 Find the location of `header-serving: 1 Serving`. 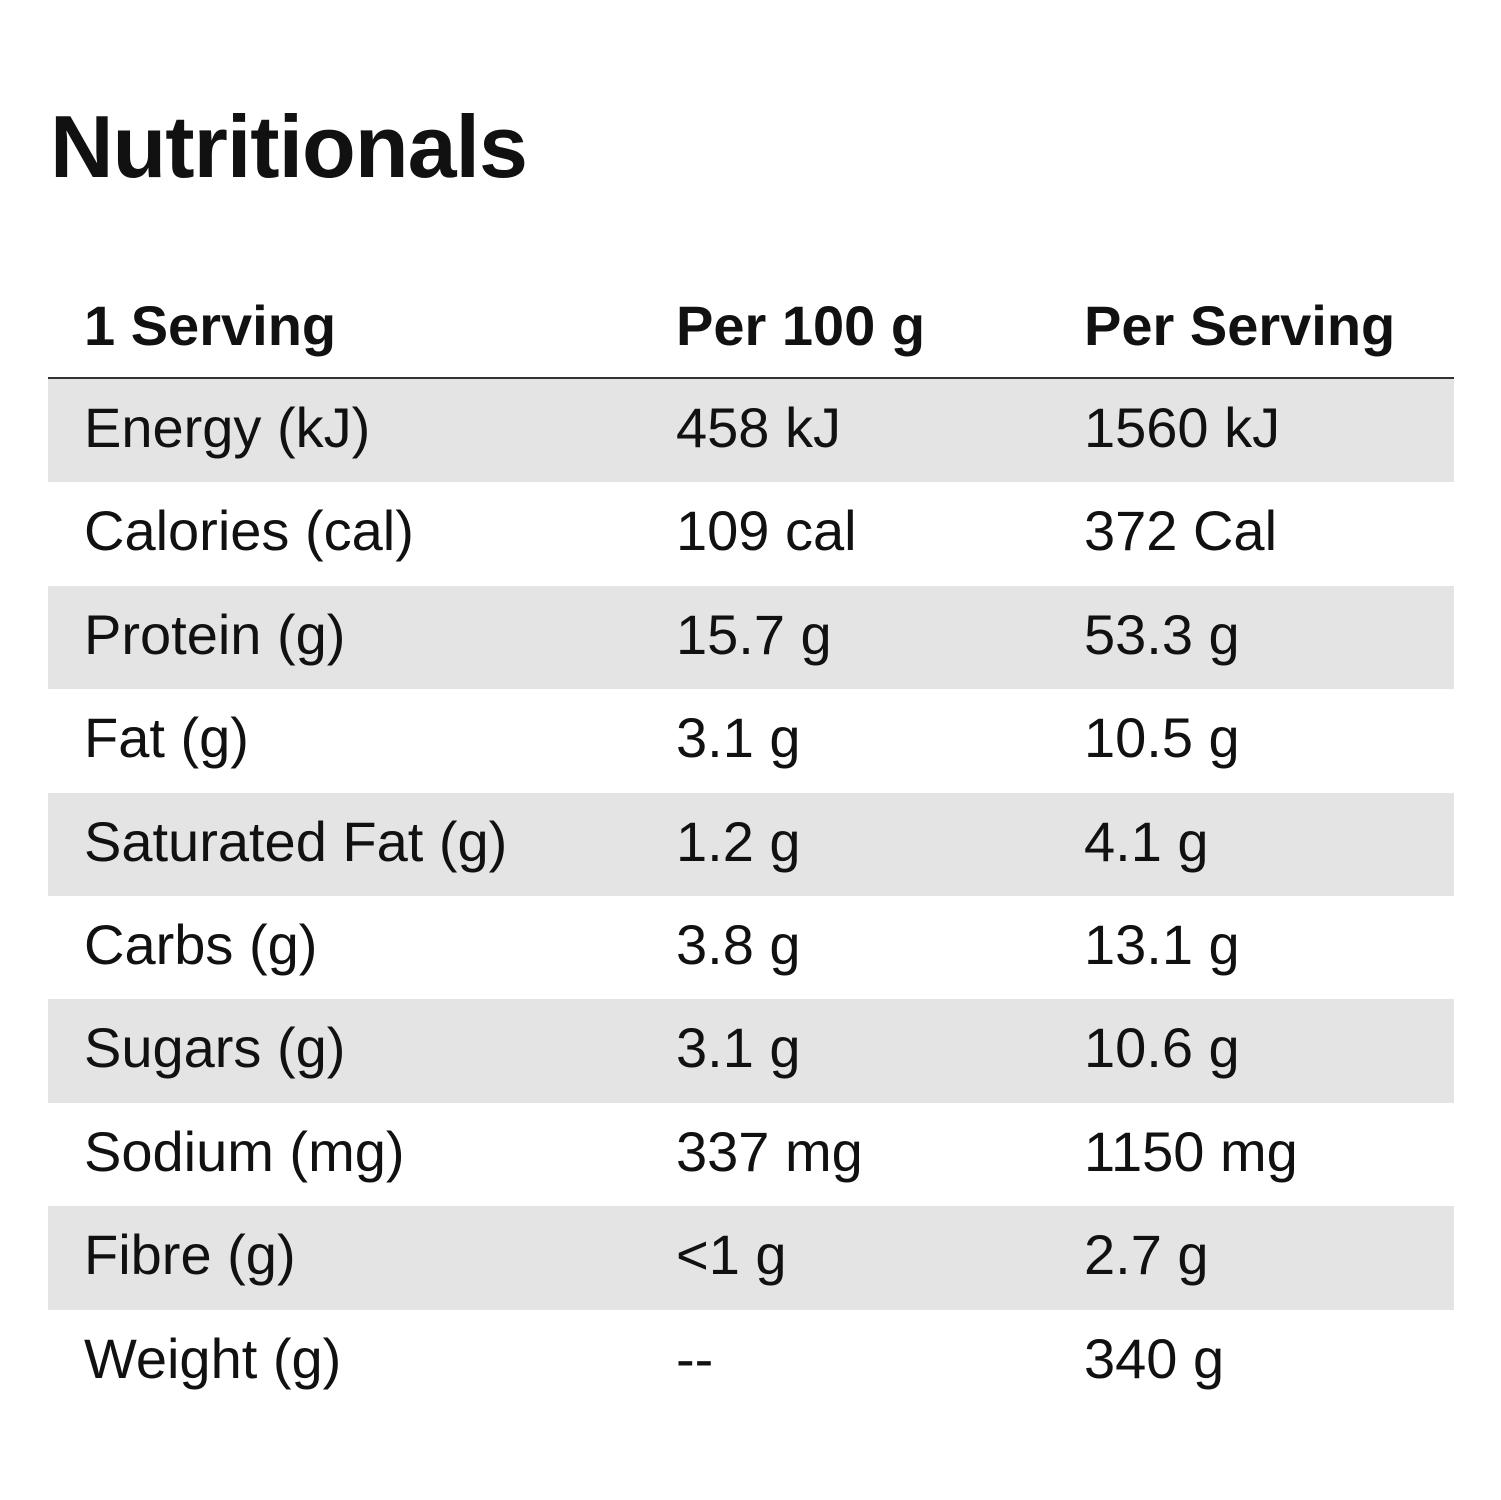

header-serving: 1 Serving is located at coordinates (210, 325).